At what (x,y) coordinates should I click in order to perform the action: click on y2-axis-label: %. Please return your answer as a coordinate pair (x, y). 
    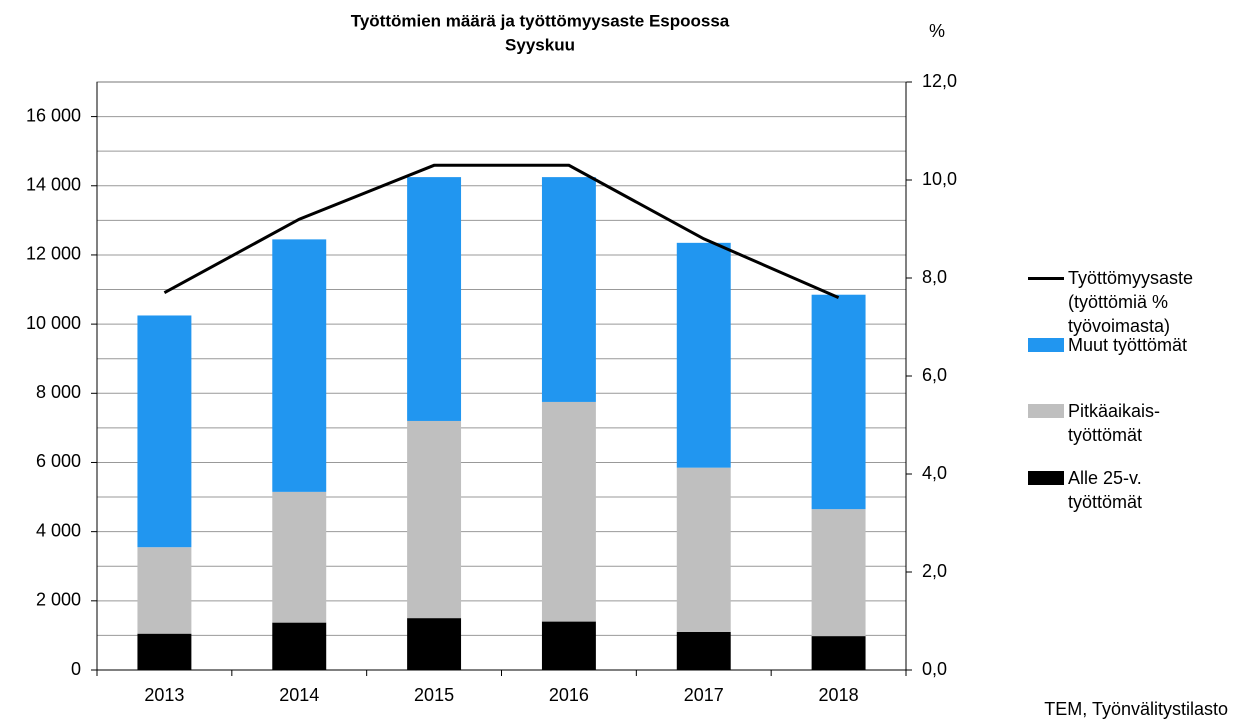
    Looking at the image, I should click on (937, 31).